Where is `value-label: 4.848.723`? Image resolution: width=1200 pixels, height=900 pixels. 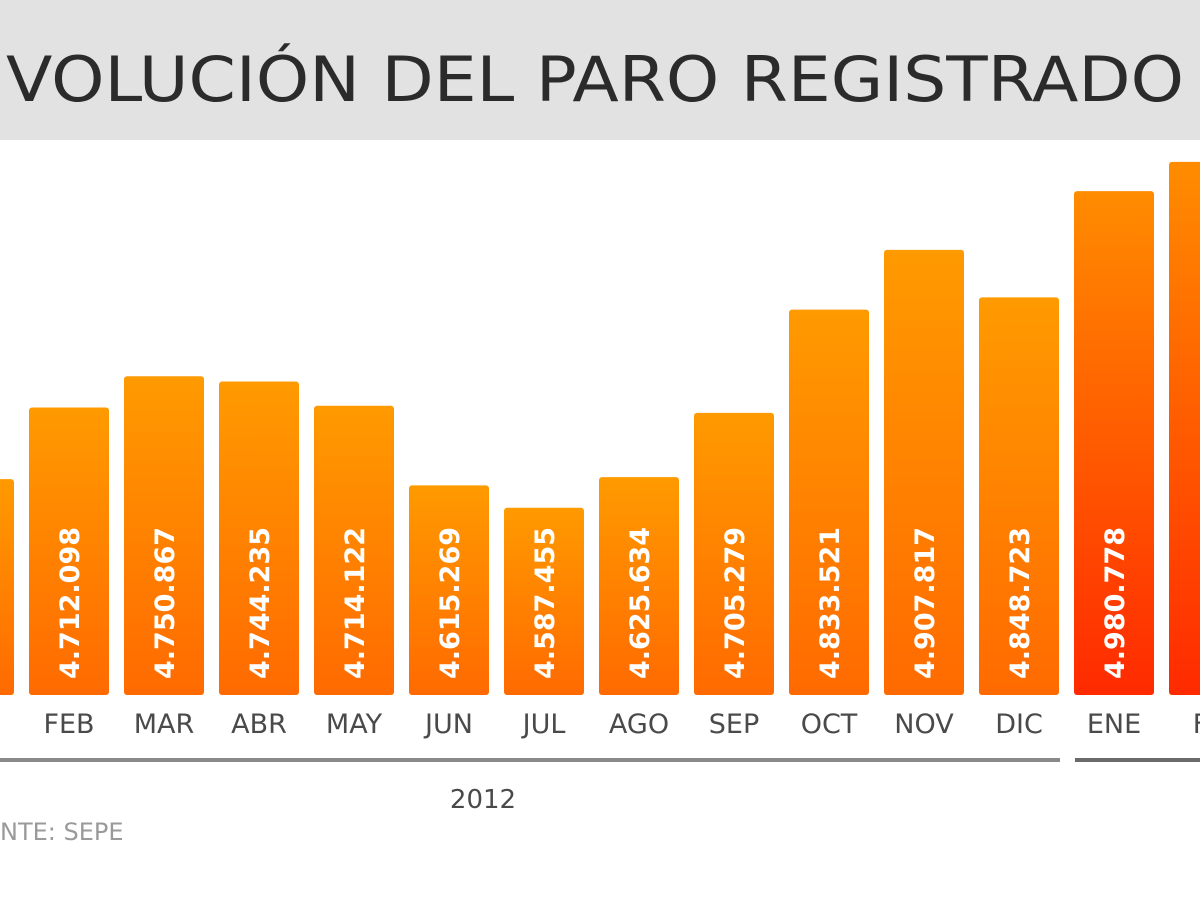
value-label: 4.848.723 is located at coordinates (1020, 603).